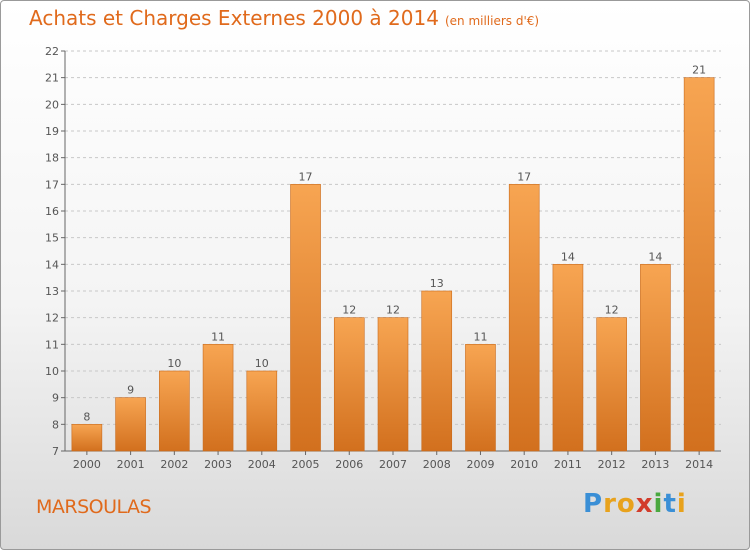  What do you see at coordinates (174, 411) in the screenshot?
I see `bar-2002` at bounding box center [174, 411].